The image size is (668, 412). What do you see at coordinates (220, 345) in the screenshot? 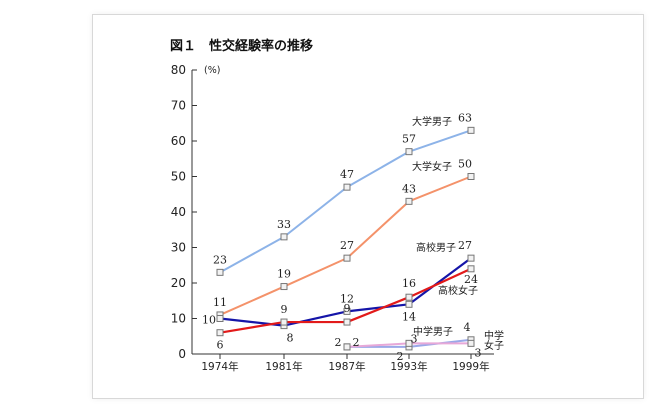
I see `data-value-label: 6` at bounding box center [220, 345].